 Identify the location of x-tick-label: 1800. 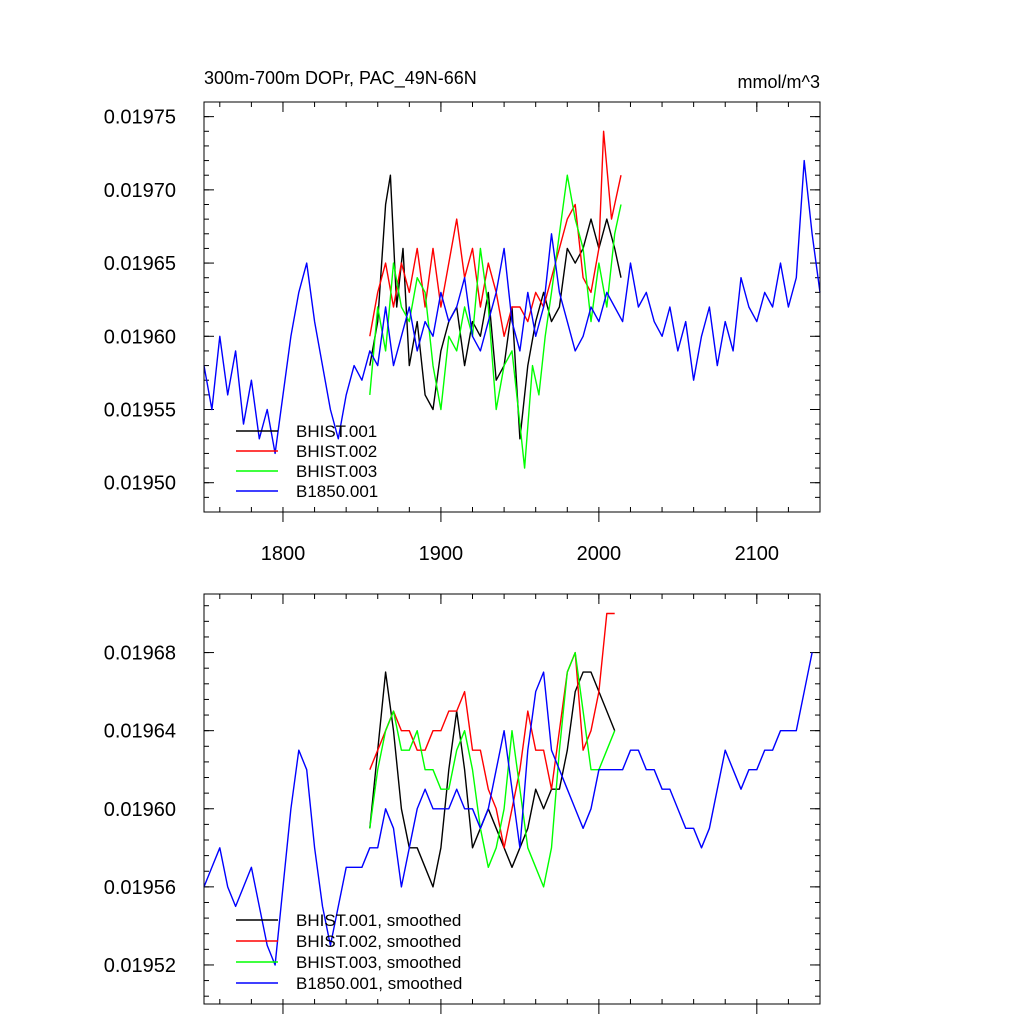
(283, 554).